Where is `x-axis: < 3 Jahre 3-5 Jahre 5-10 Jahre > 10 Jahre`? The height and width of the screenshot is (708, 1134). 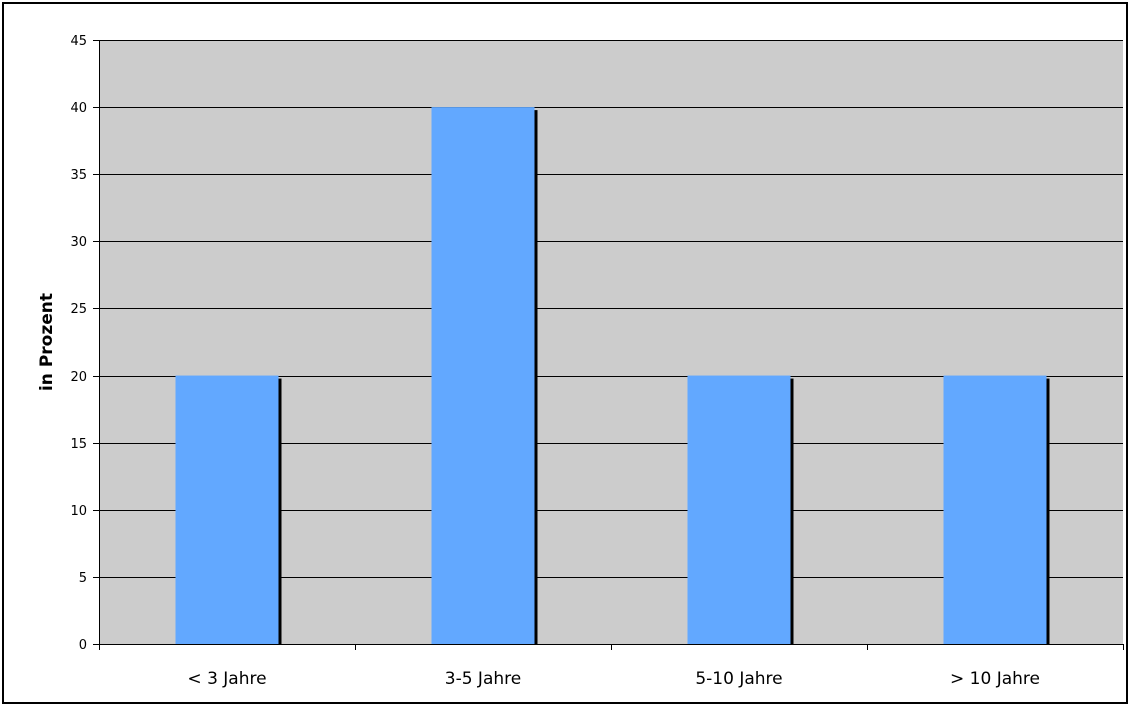
x-axis: < 3 Jahre 3-5 Jahre 5-10 Jahre > 10 Jahre is located at coordinates (611, 666).